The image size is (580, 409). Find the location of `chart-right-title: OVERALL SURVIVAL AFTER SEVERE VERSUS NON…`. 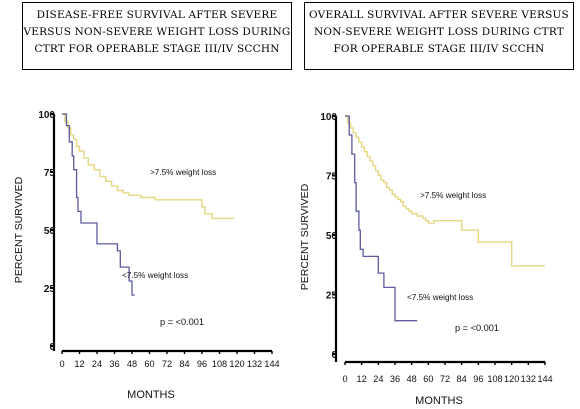

chart-right-title: OVERALL SURVIVAL AFTER SEVERE VERSUS NON… is located at coordinates (439, 36).